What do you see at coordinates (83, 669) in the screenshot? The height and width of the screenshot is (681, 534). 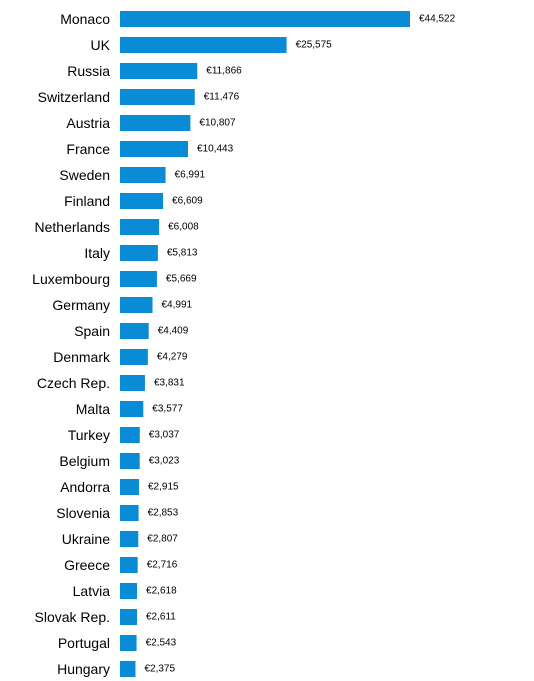 I see `category-label-hungary: Hungary` at bounding box center [83, 669].